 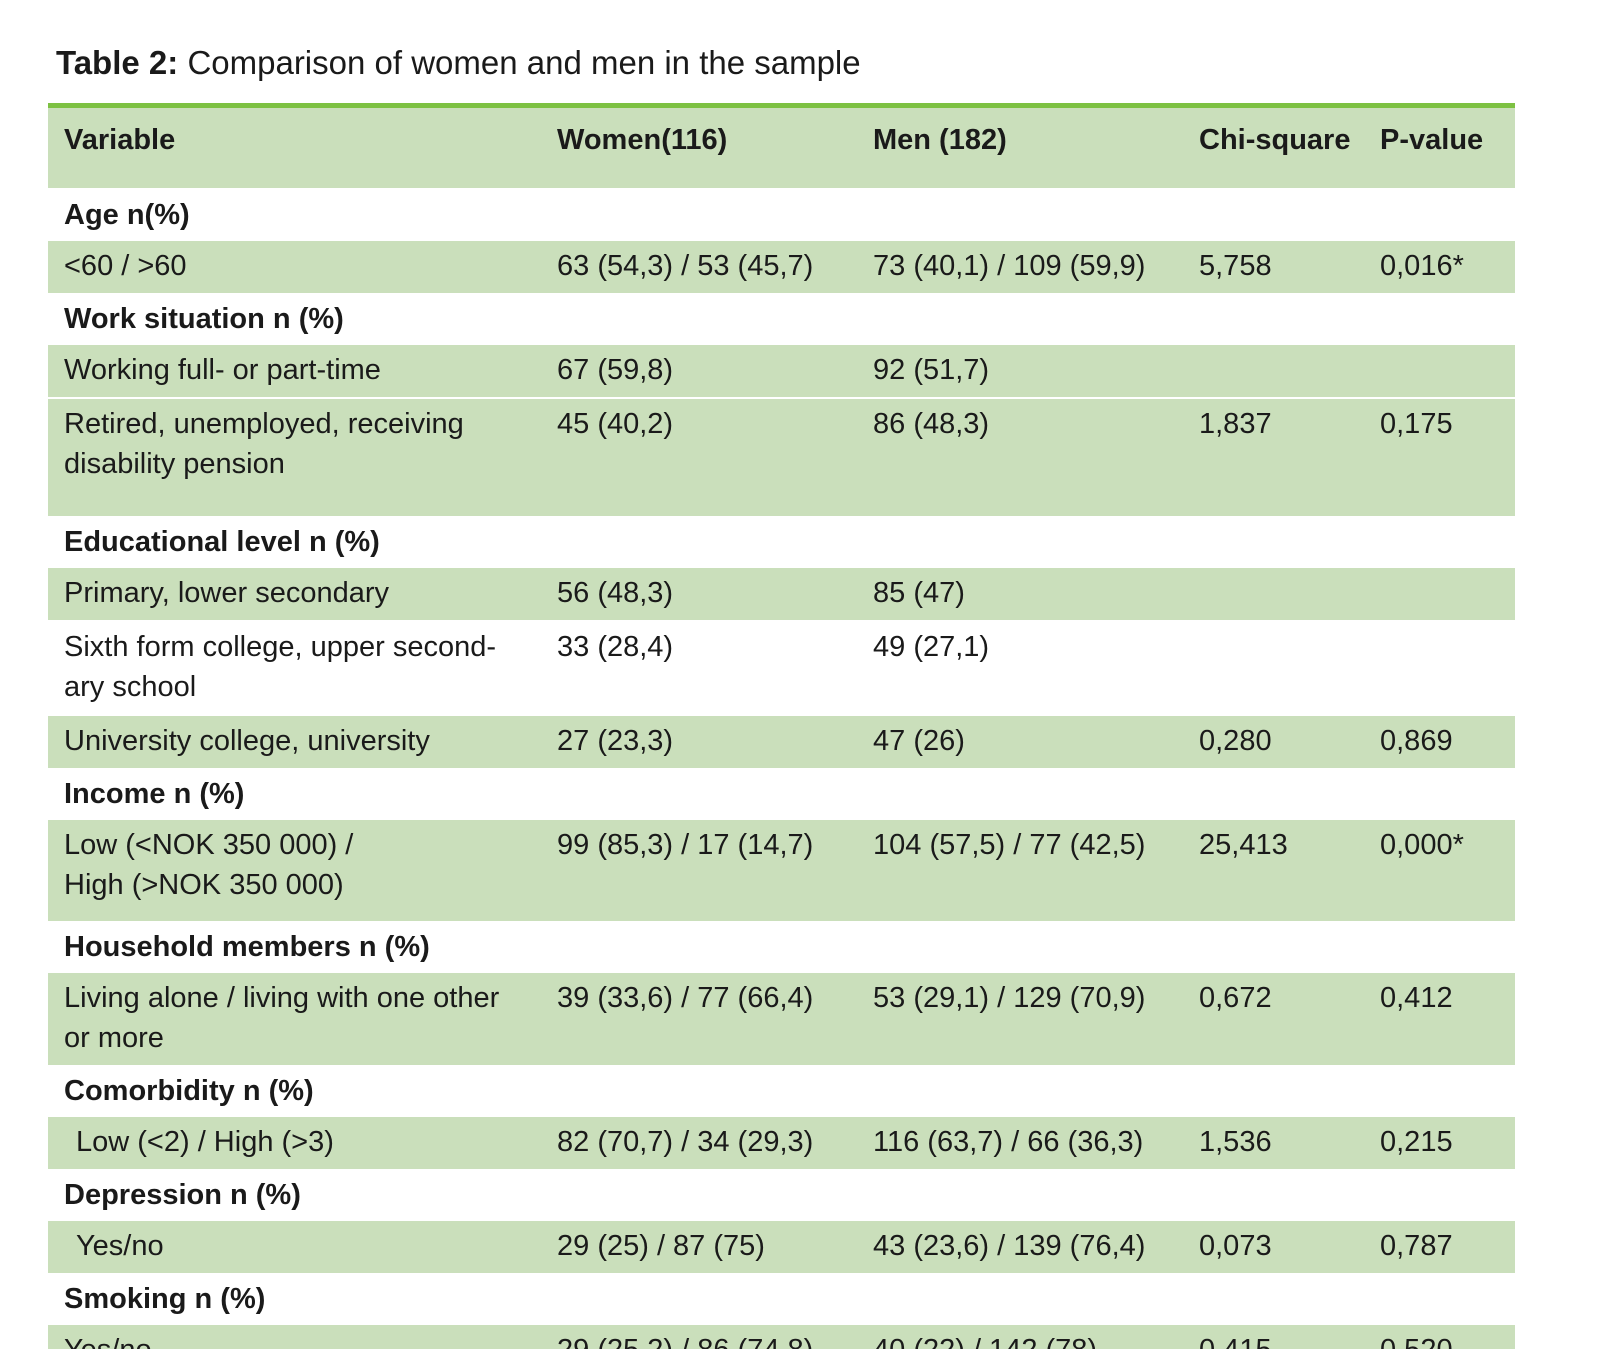 I want to click on cell-men: 43 (23,6) / 139 (76,4), so click(x=1036, y=1248).